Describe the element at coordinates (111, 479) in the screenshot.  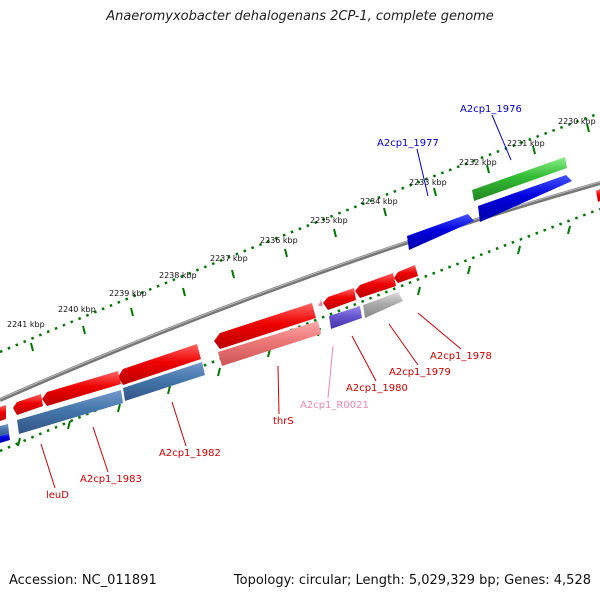
I see `gene-label: A2cp1_1983` at that location.